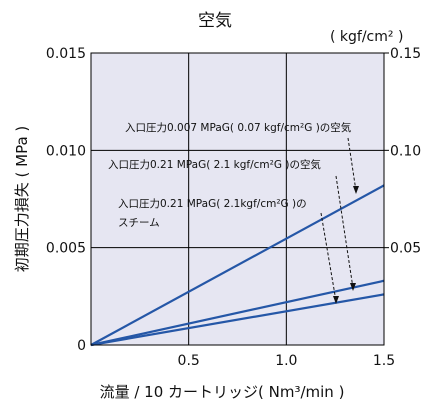  What do you see at coordinates (22, 199) in the screenshot?
I see `y-axis-label: 初期圧力損失 ( MPa )` at bounding box center [22, 199].